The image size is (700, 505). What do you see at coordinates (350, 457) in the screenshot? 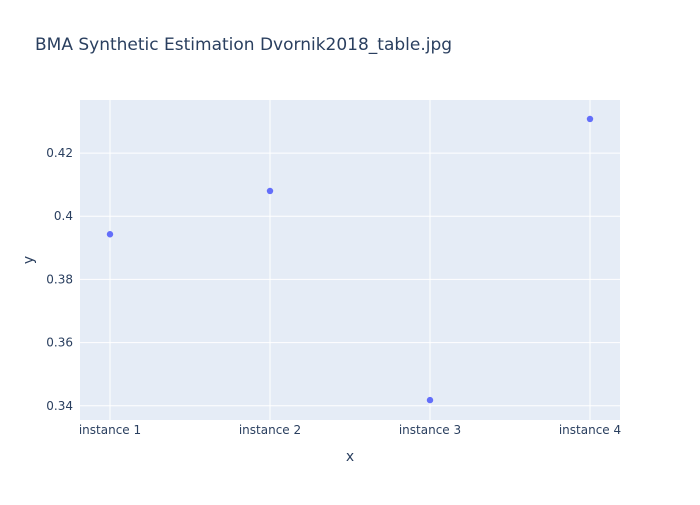
I see `x-axis-title: x` at bounding box center [350, 457].